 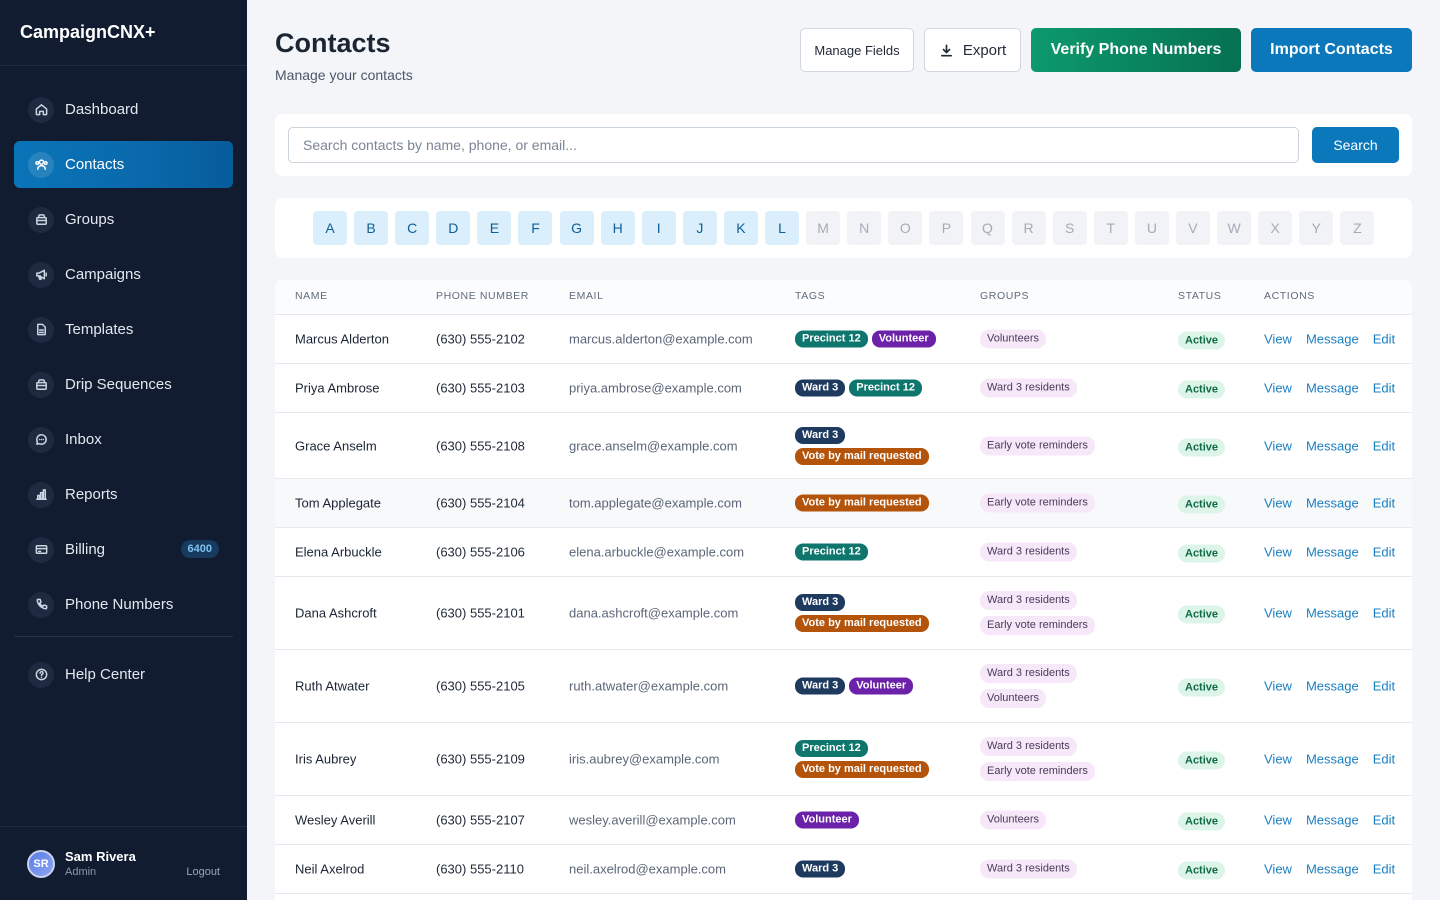 I want to click on search-input, so click(x=793, y=145).